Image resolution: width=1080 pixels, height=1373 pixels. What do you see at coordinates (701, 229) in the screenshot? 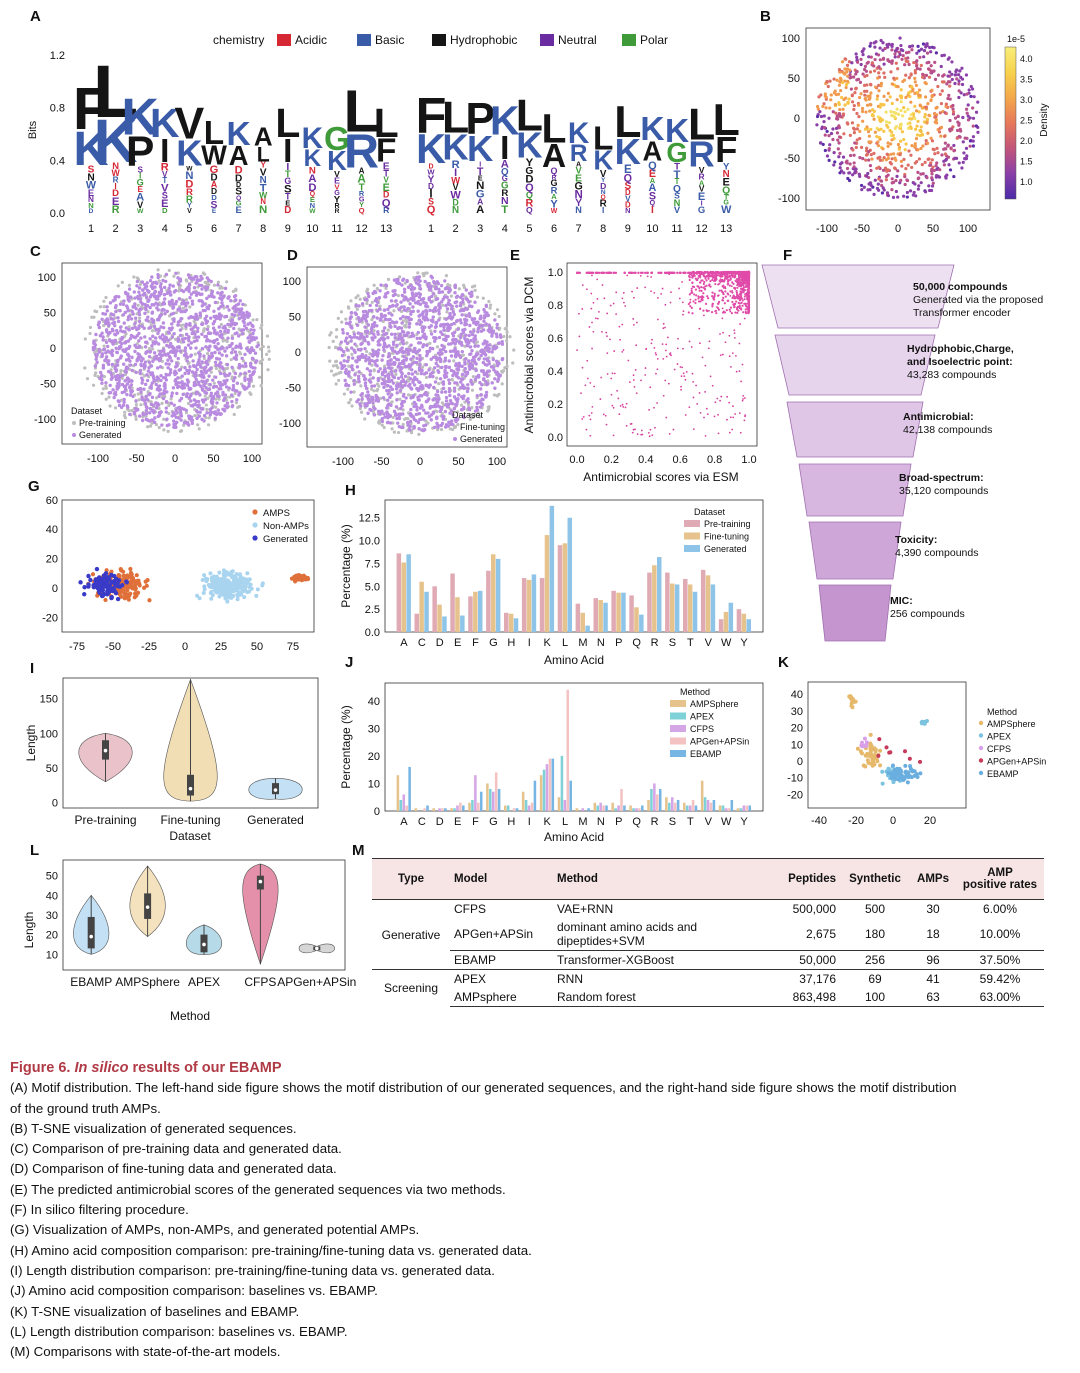
I see `x-tick-label: 12` at bounding box center [701, 229].